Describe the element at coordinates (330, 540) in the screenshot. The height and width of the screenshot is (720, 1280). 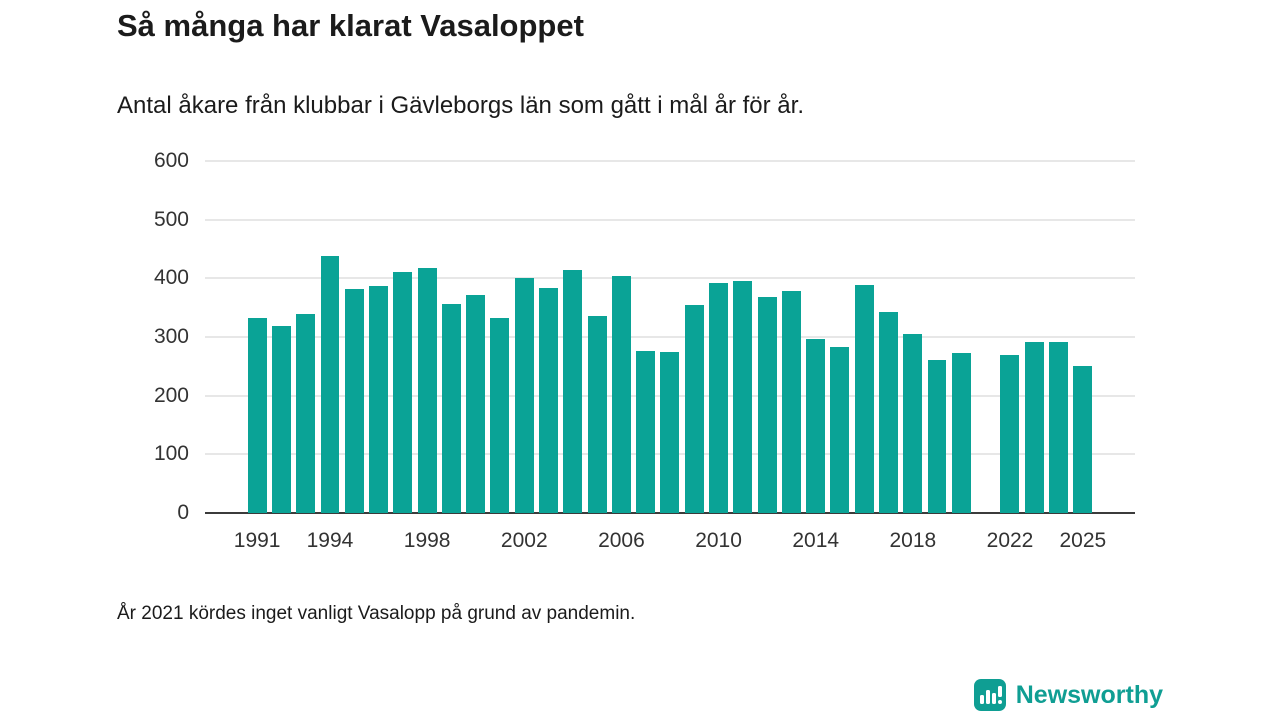
I see `x-tick-label: 1994` at that location.